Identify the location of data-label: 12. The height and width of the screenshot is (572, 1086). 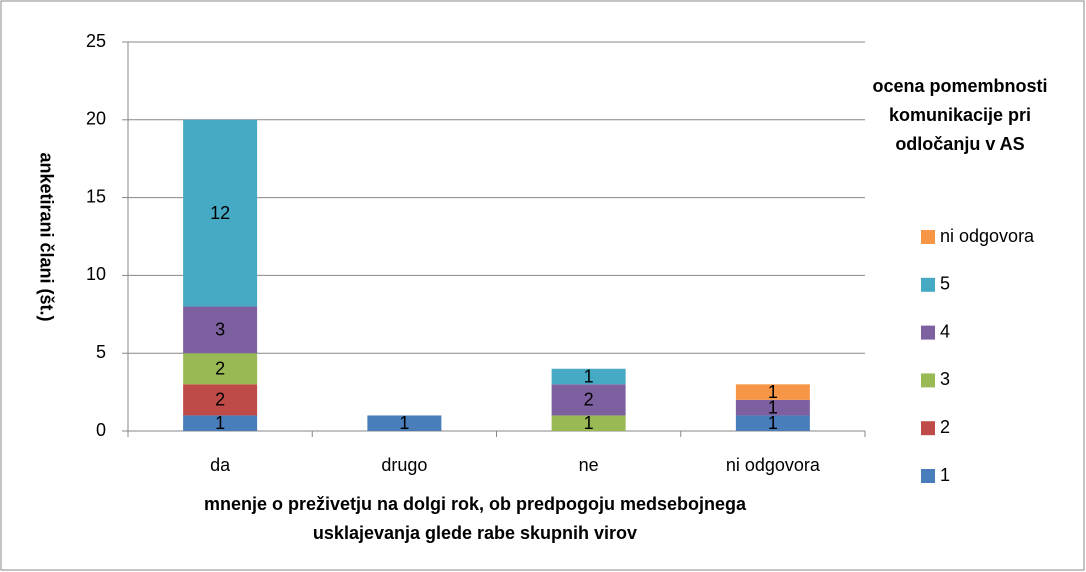
(220, 213).